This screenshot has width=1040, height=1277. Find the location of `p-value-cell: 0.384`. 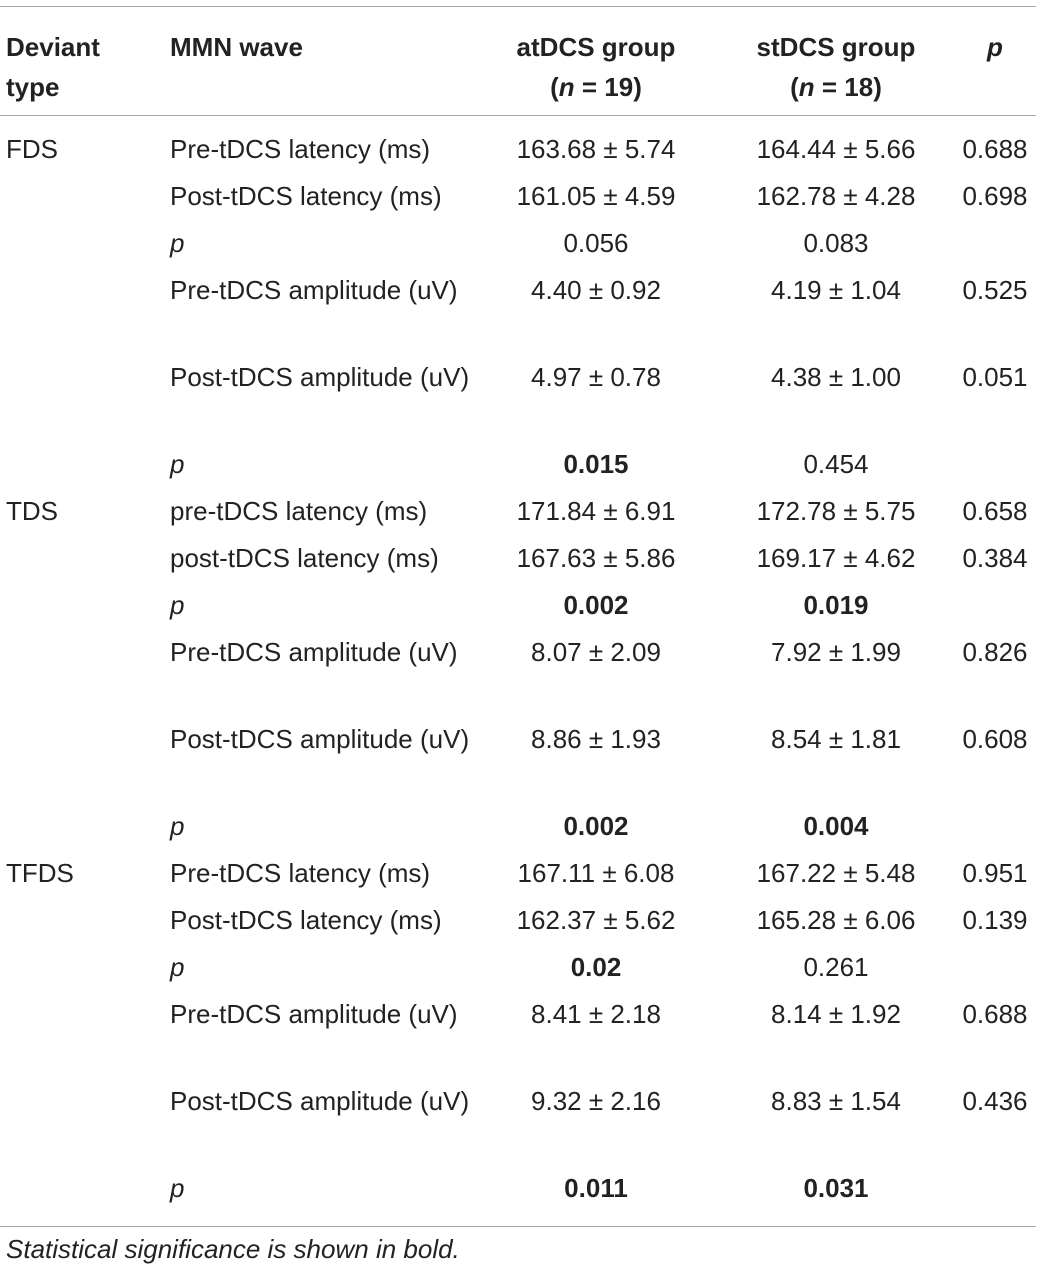

p-value-cell: 0.384 is located at coordinates (995, 558).